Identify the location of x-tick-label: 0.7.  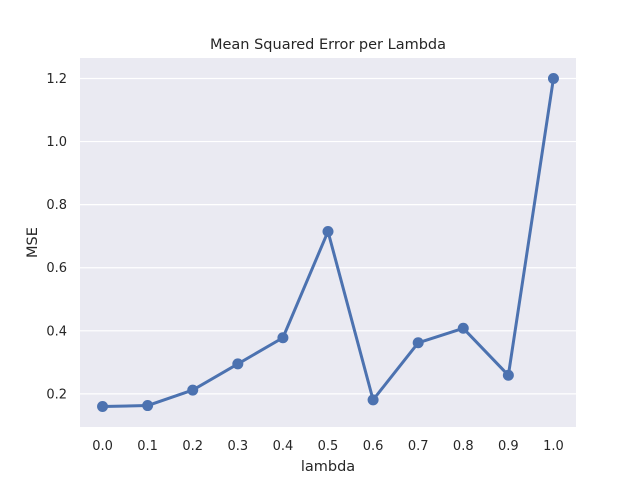
(418, 446).